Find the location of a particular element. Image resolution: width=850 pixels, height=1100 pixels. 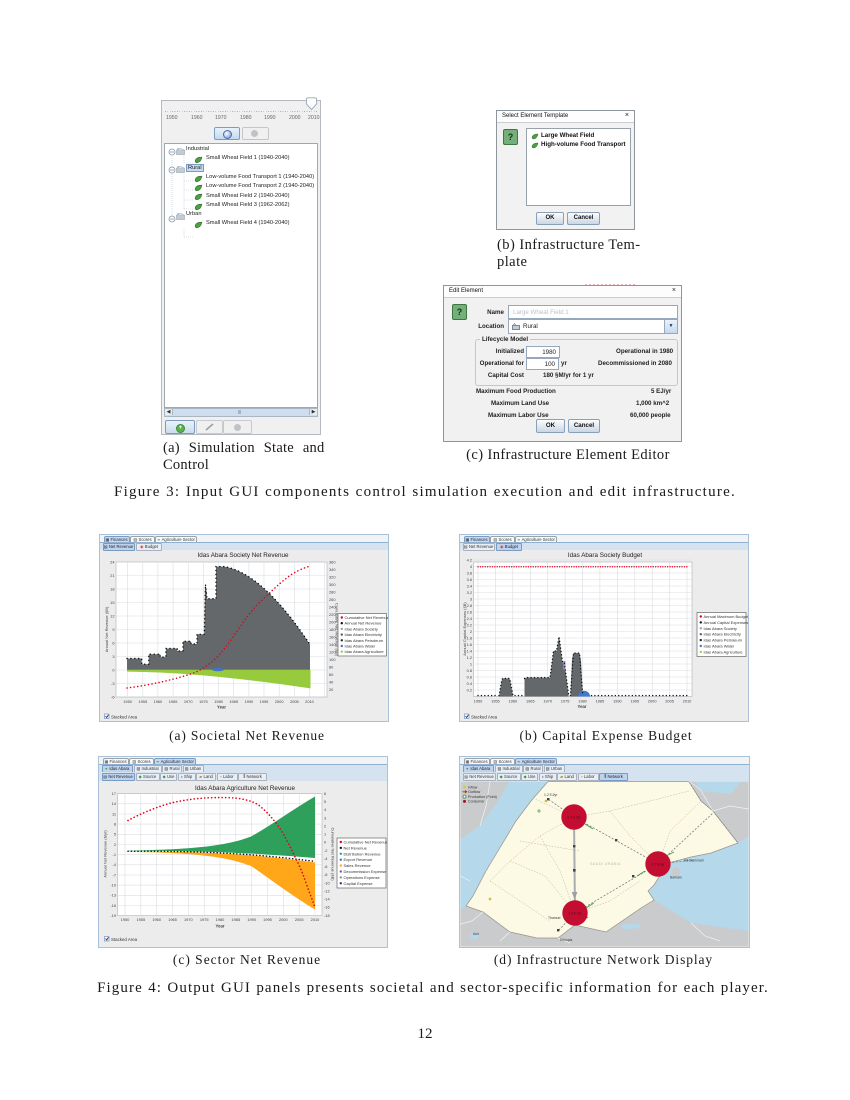

svg-text: -14 is located at coordinates (327, 899).